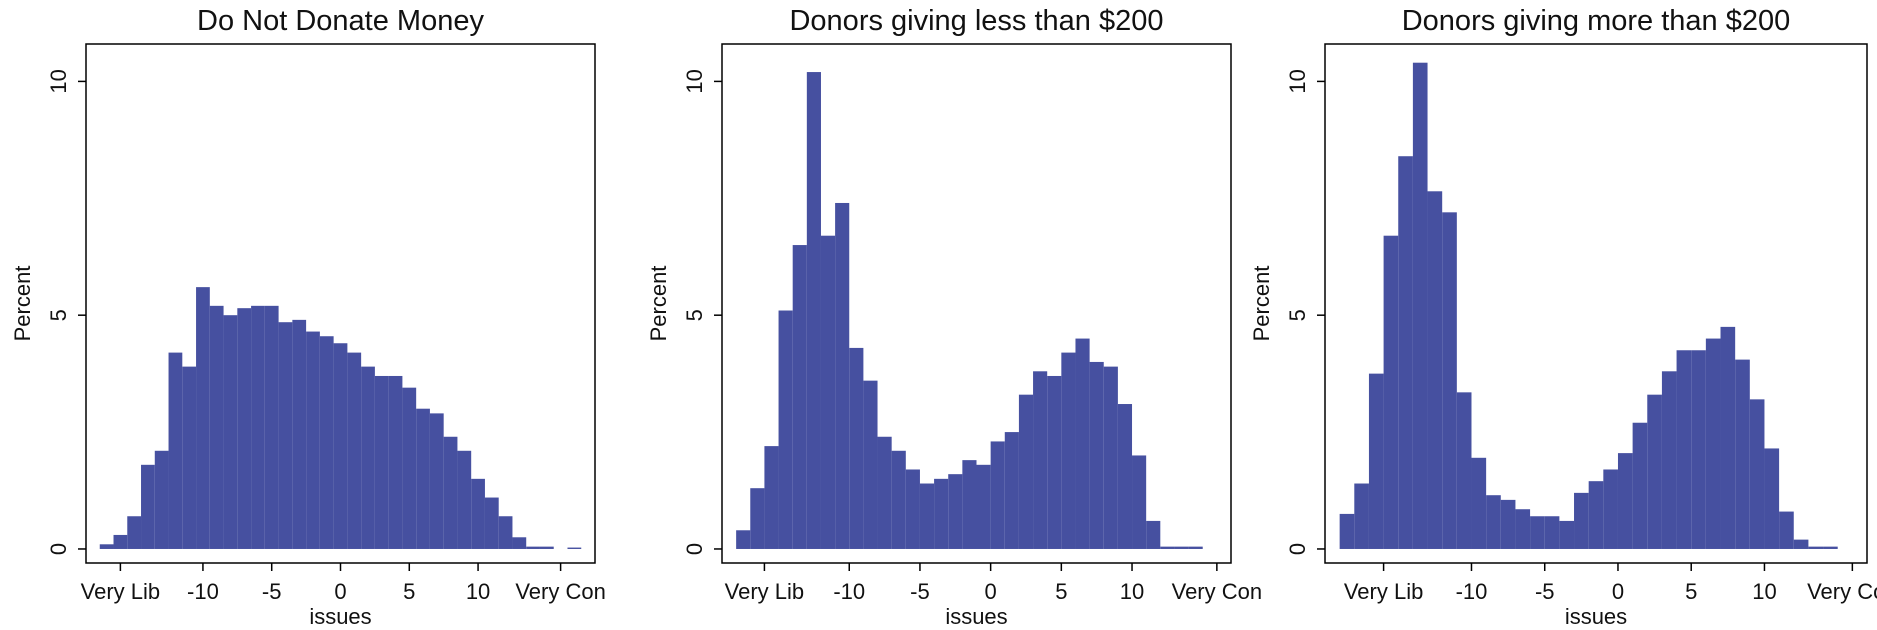 The width and height of the screenshot is (1877, 630). I want to click on chart-title: Donors giving less than $200, so click(976, 21).